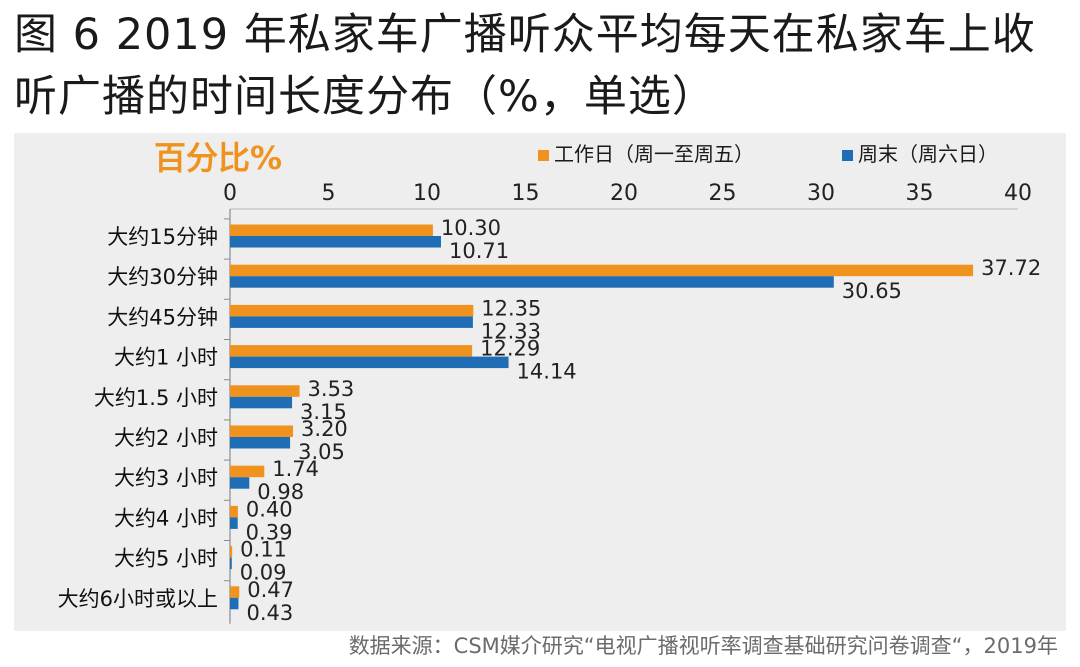  I want to click on title-line-1: 图 6 2019 年私家车广播听众平均每天在私家车上收, so click(525, 35).